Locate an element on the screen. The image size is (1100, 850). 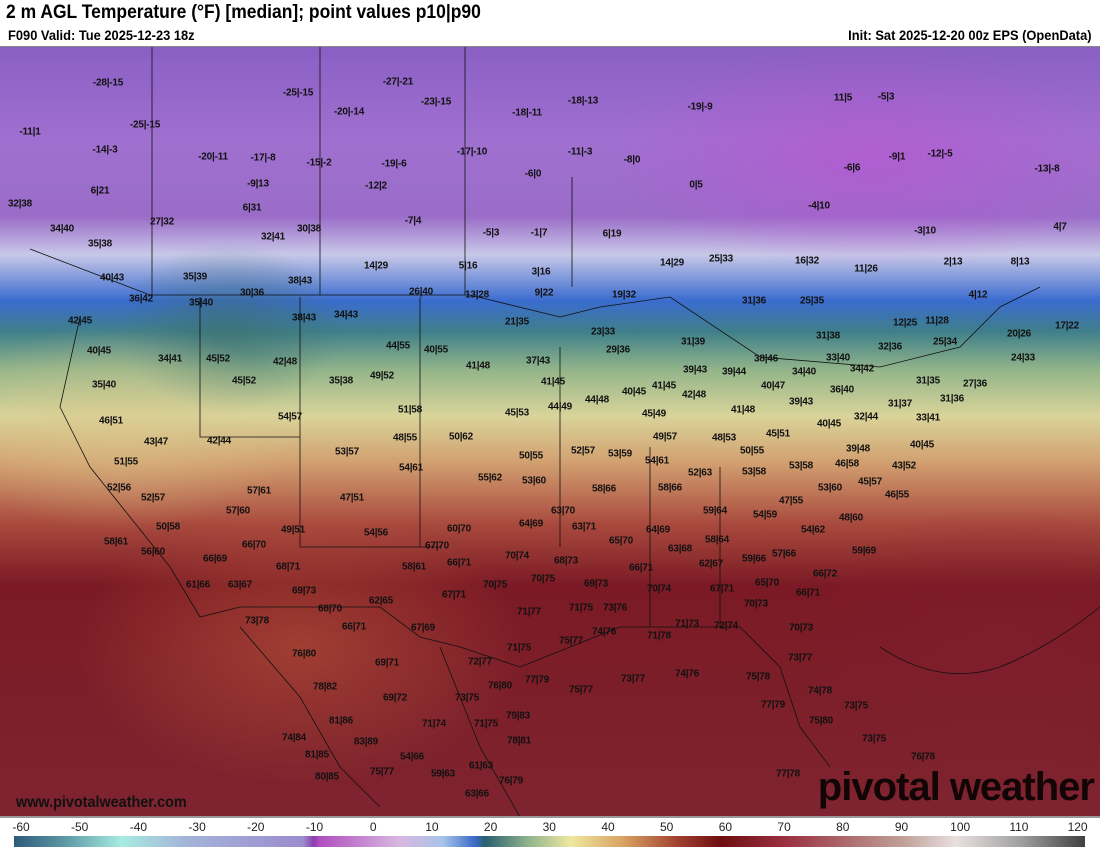
point-value: 76|80 is located at coordinates (500, 686).